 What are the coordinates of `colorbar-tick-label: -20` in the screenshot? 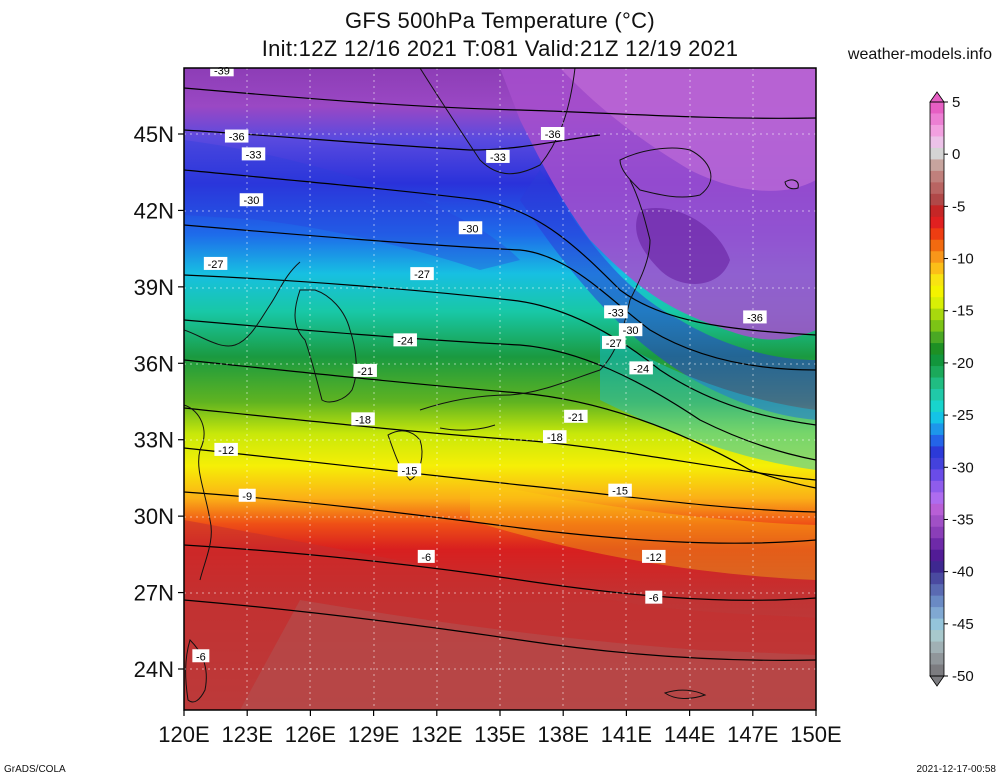 It's located at (963, 363).